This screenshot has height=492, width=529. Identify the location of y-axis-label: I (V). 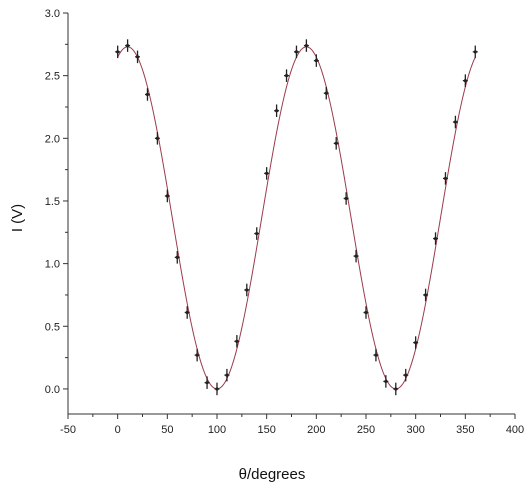
(17, 218).